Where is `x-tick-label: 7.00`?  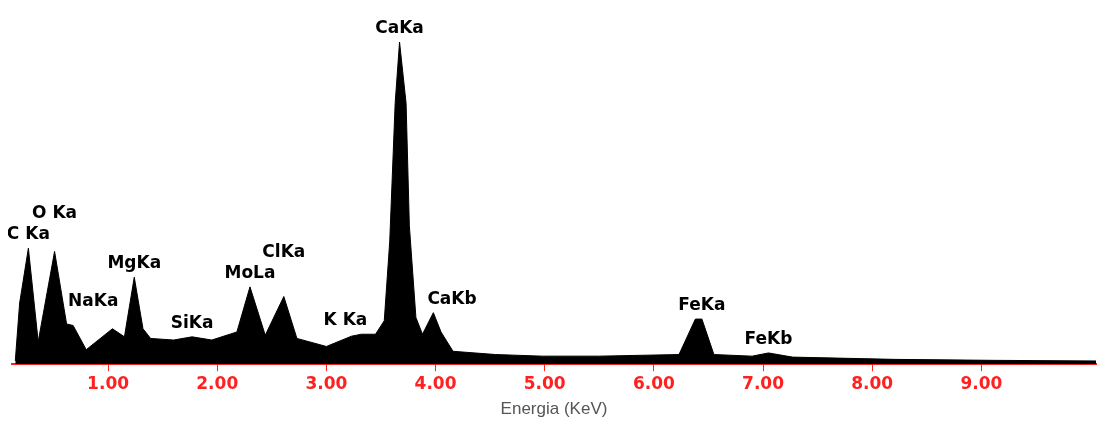
x-tick-label: 7.00 is located at coordinates (763, 382).